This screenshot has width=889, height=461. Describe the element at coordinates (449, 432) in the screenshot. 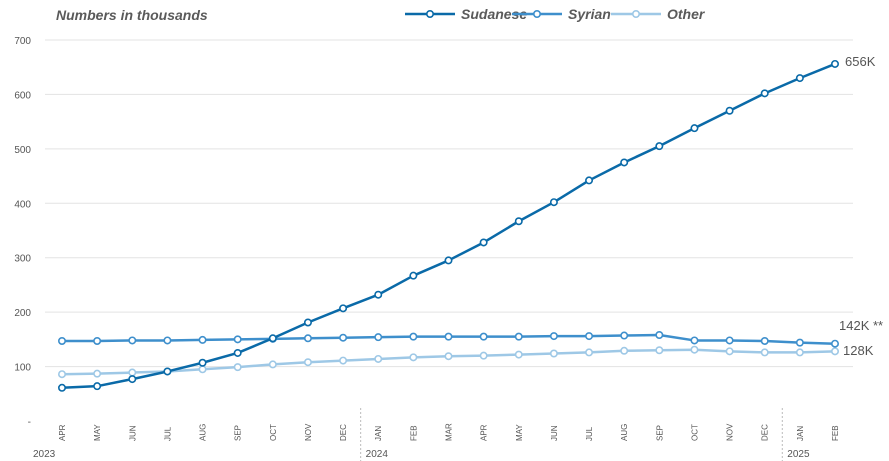

I see `x-tick-label: MAR` at that location.